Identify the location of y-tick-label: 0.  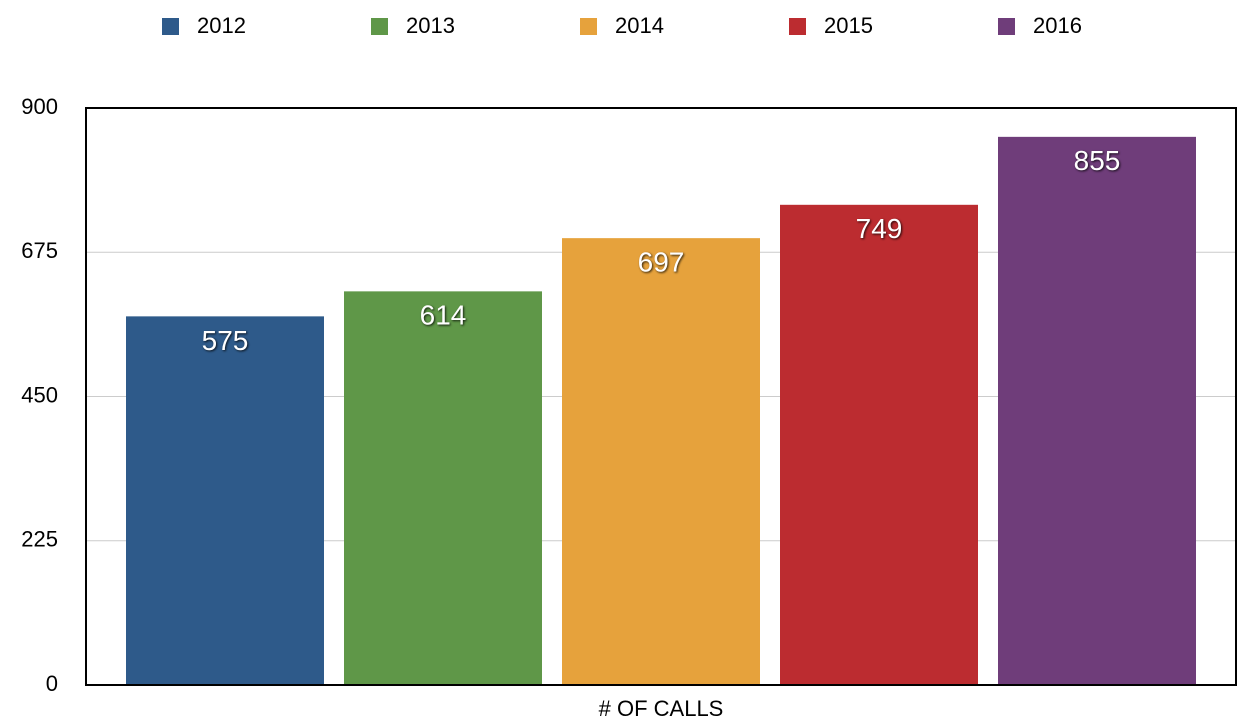
(52, 683).